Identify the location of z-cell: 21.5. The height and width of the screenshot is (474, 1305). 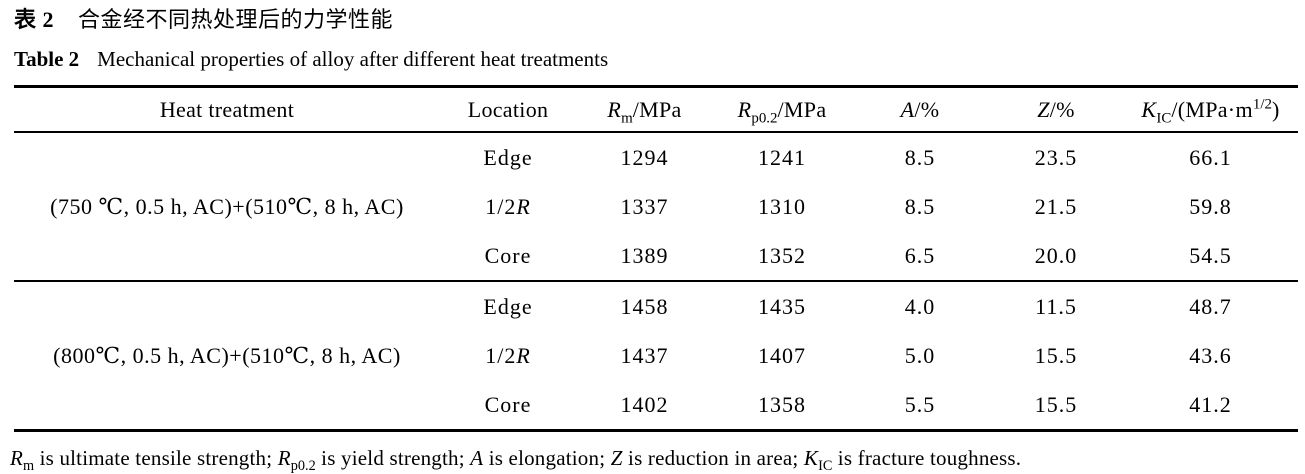
(1056, 206).